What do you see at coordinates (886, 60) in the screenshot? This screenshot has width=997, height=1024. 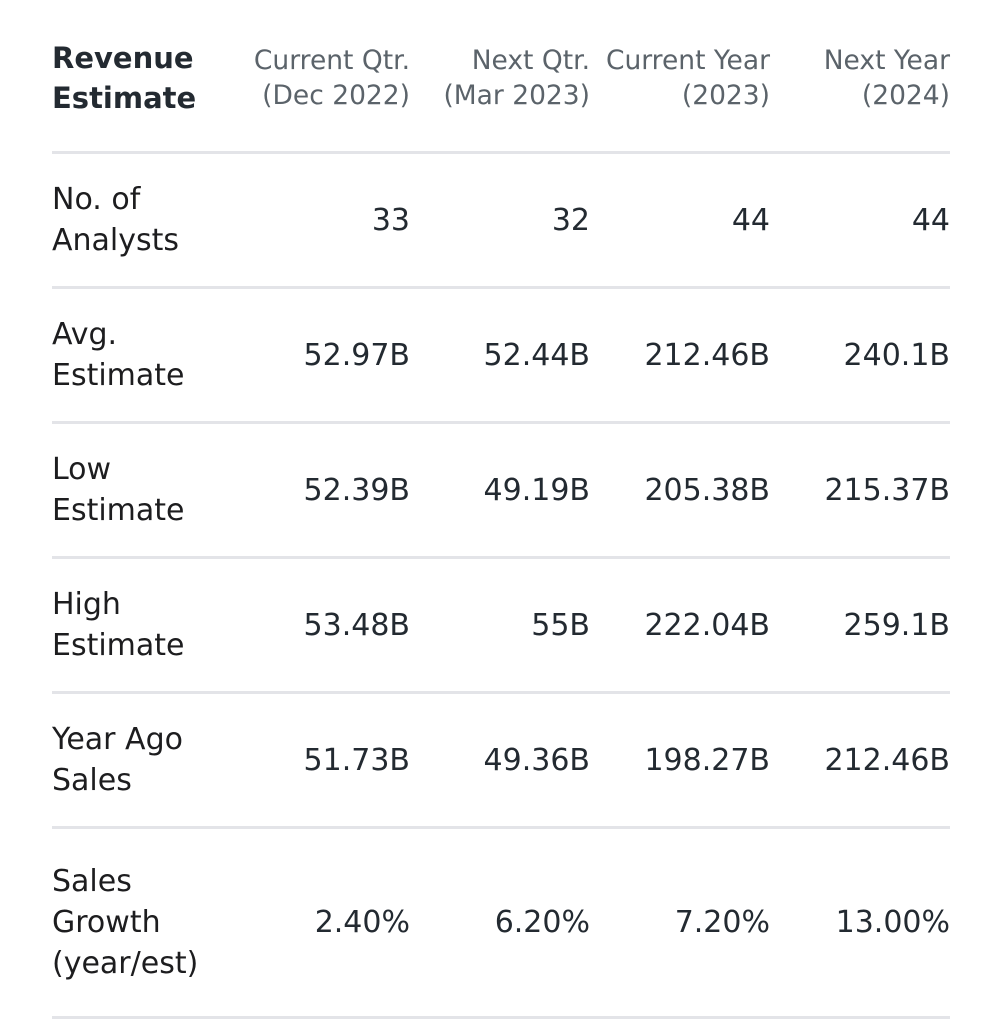 I see `column-header-line: Next Year` at bounding box center [886, 60].